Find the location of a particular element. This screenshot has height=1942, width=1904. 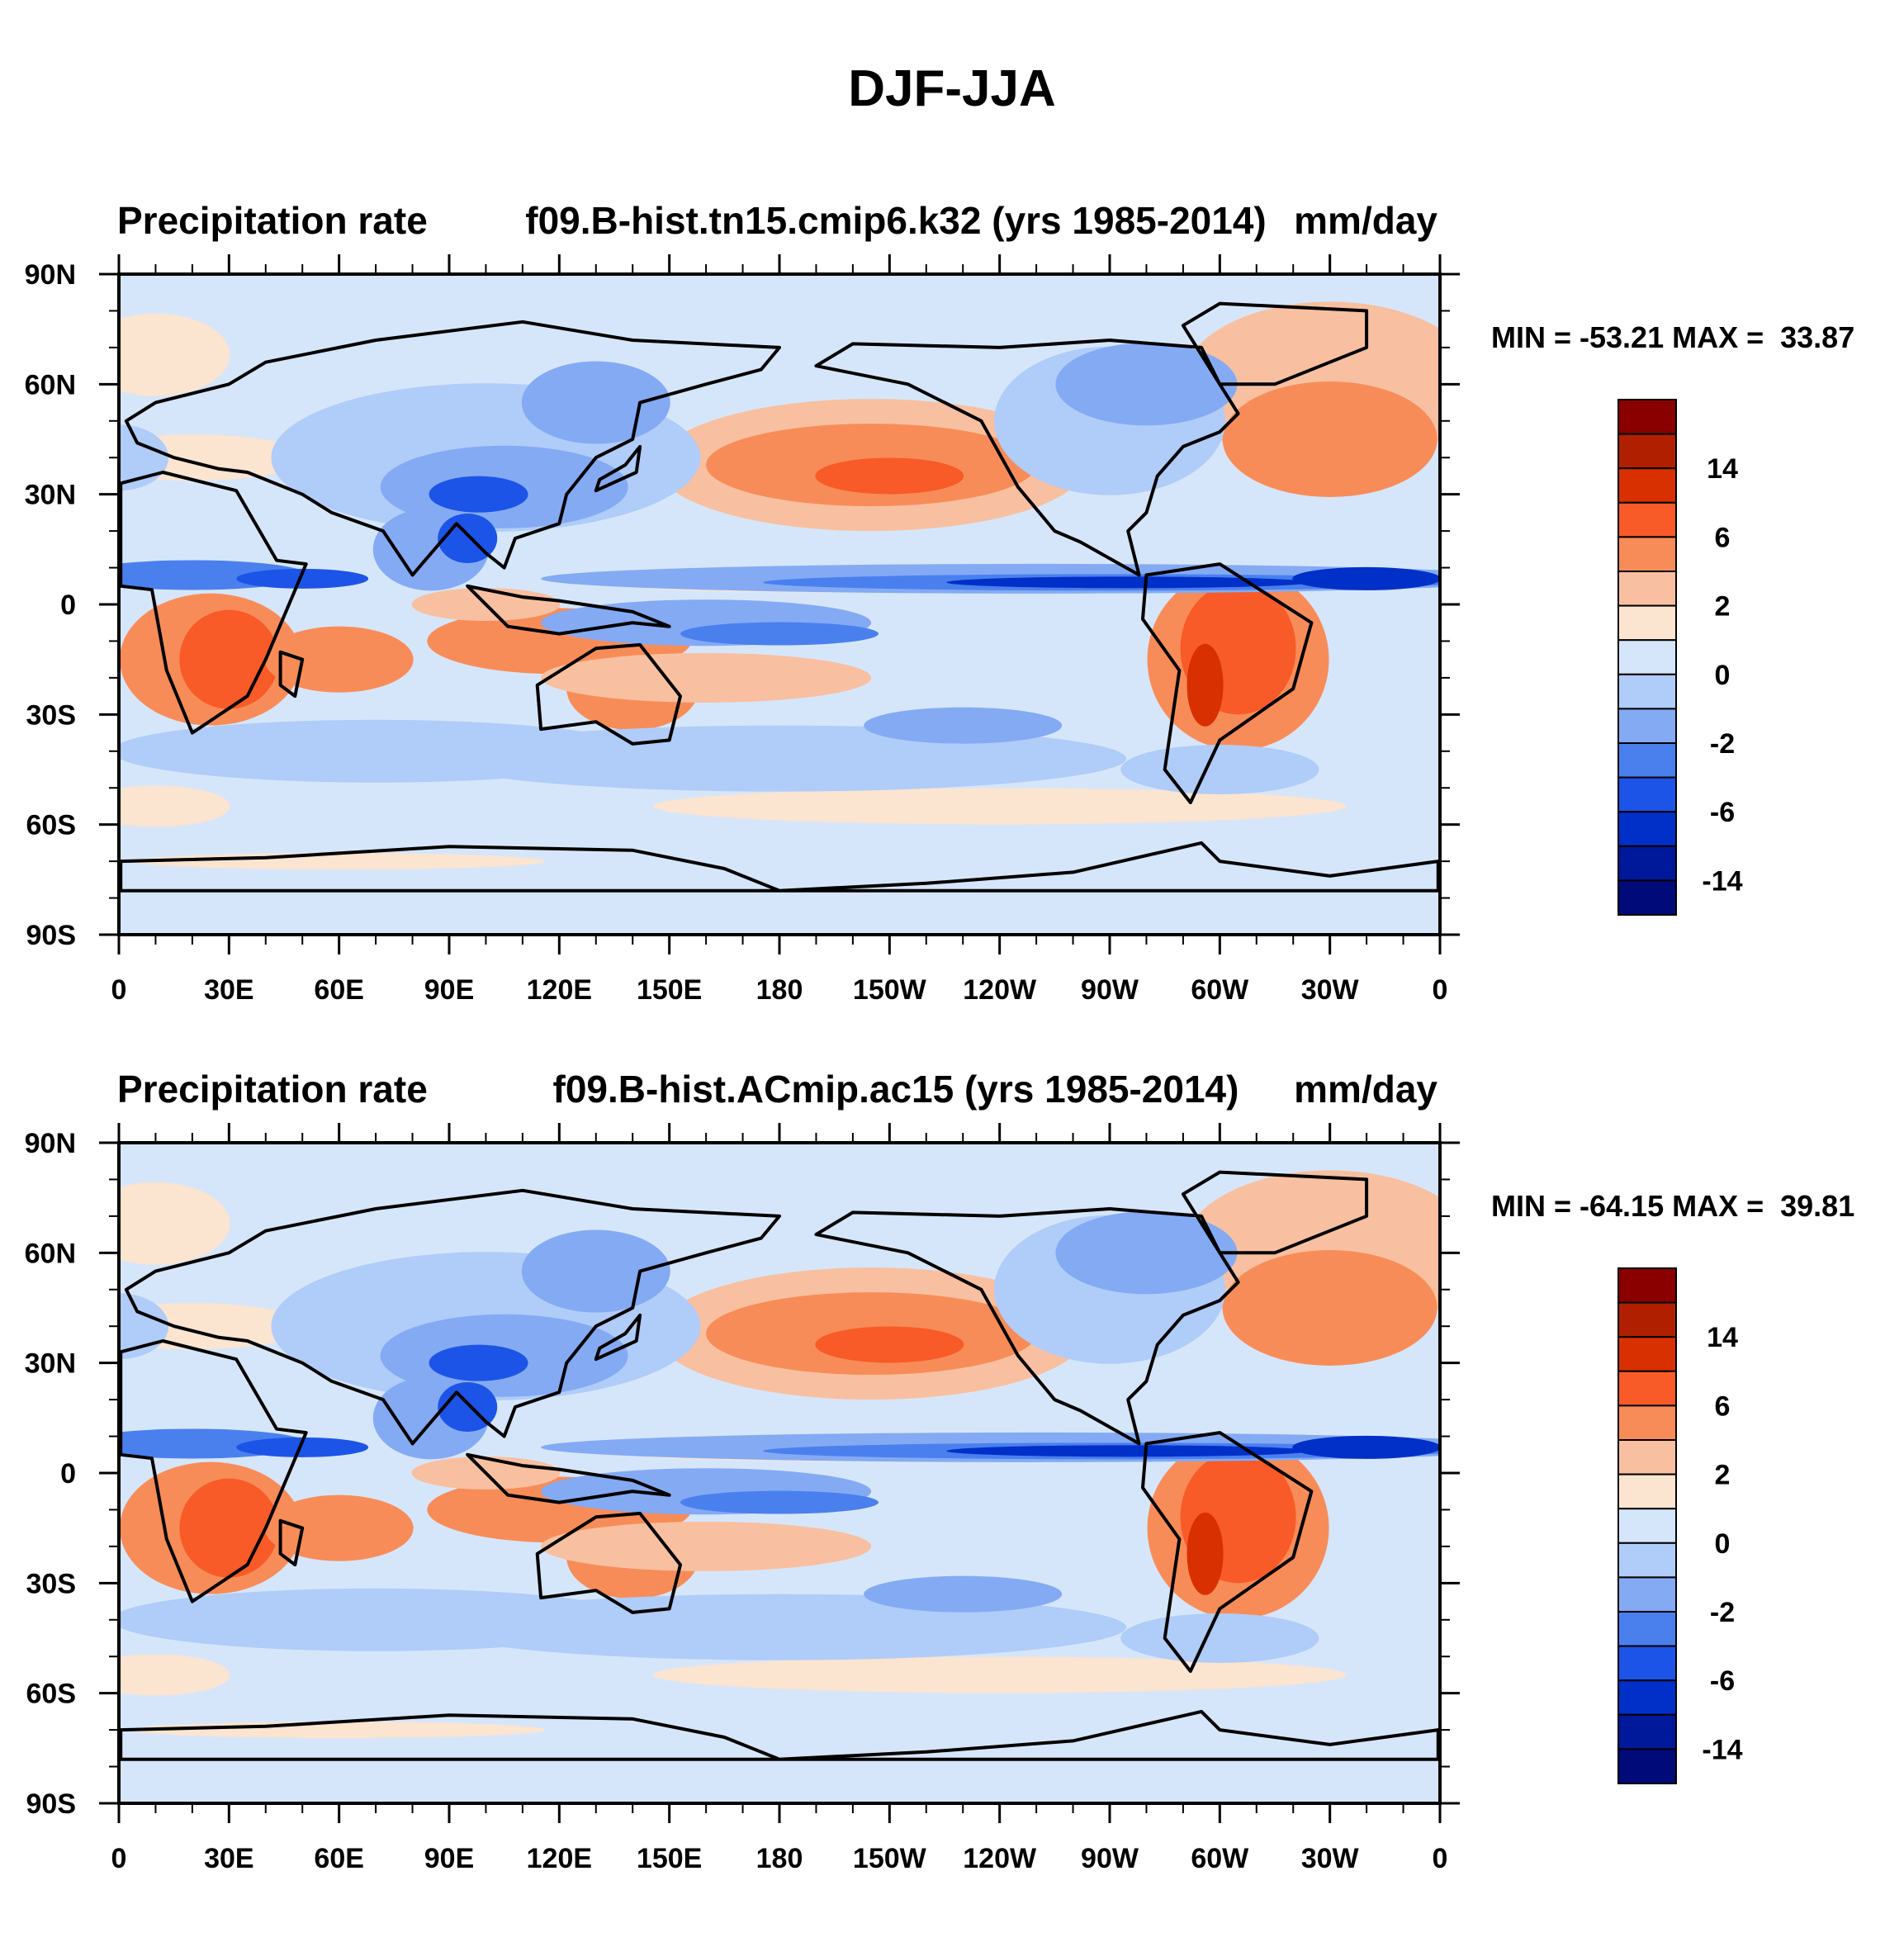

colorbar-label: -6 is located at coordinates (1722, 812).